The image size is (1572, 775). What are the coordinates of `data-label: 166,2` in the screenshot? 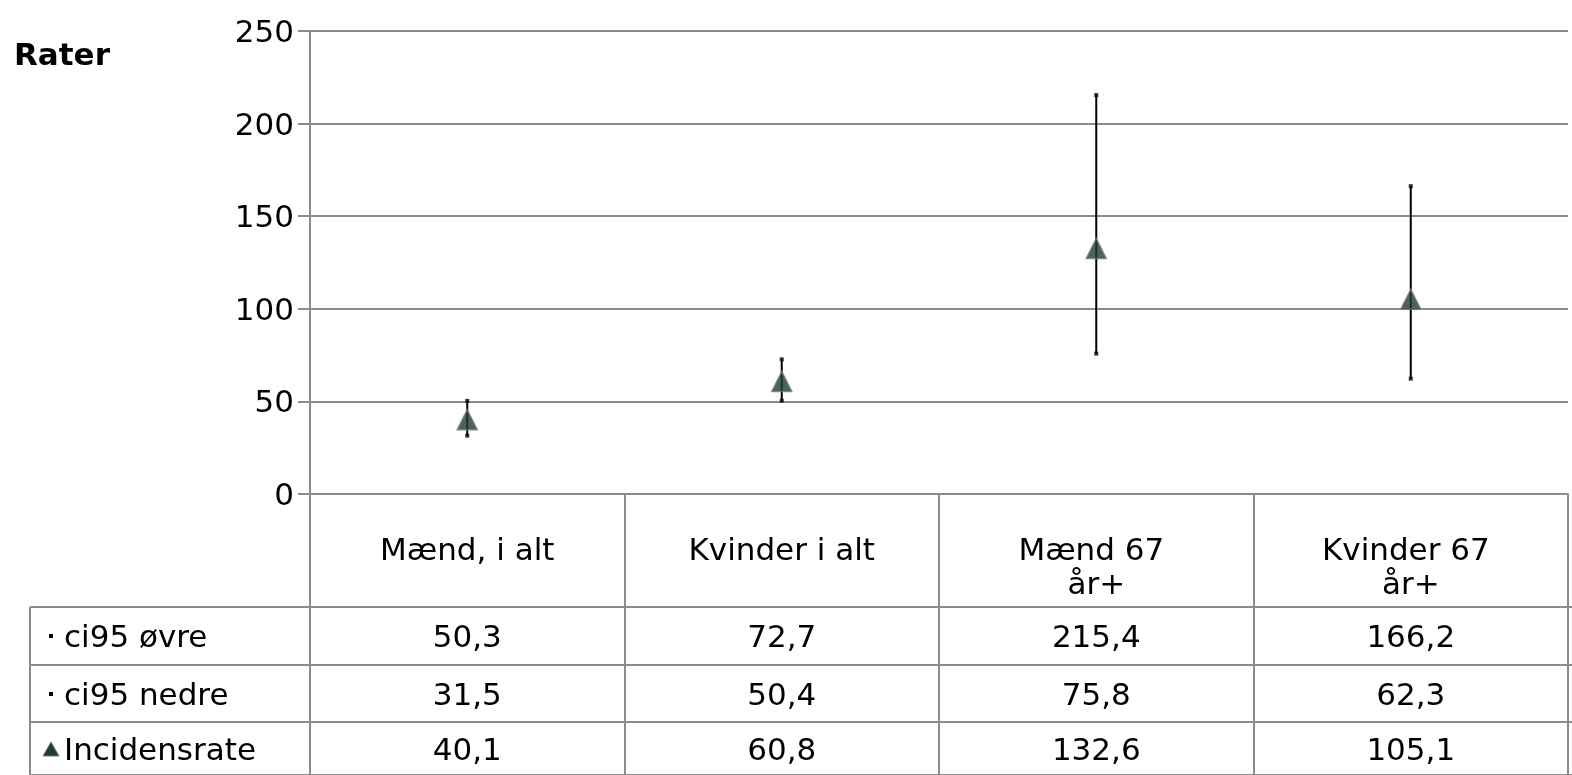 It's located at (1411, 636).